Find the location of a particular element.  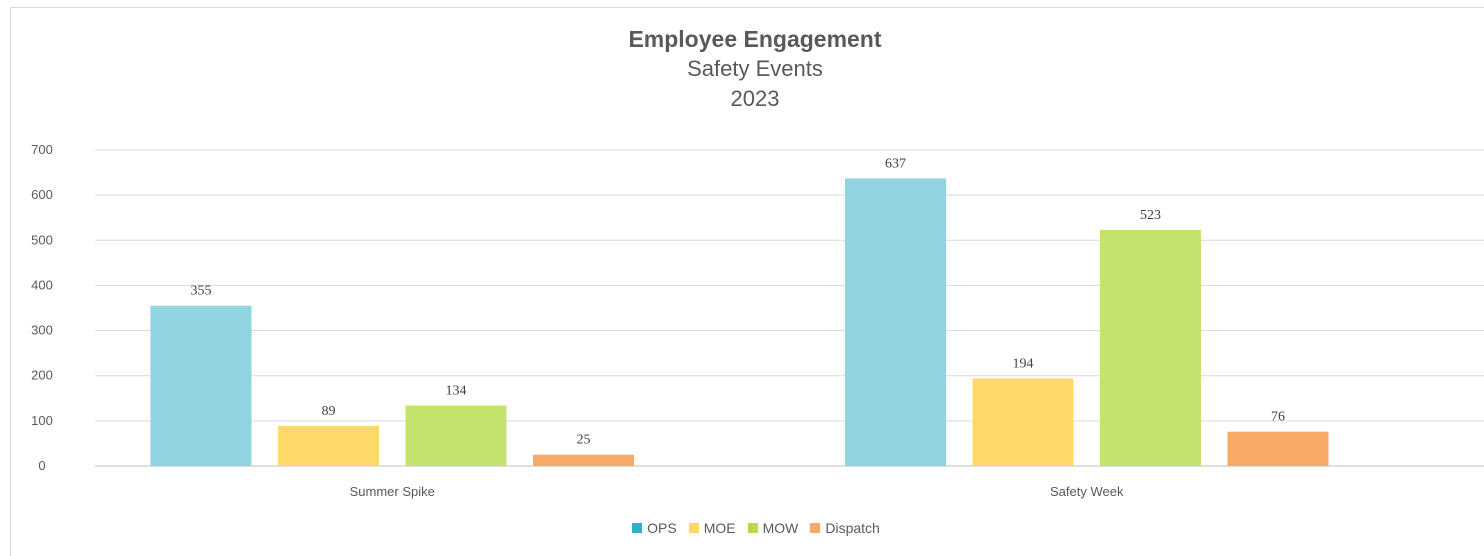

legend-label: Dispatch is located at coordinates (852, 528).